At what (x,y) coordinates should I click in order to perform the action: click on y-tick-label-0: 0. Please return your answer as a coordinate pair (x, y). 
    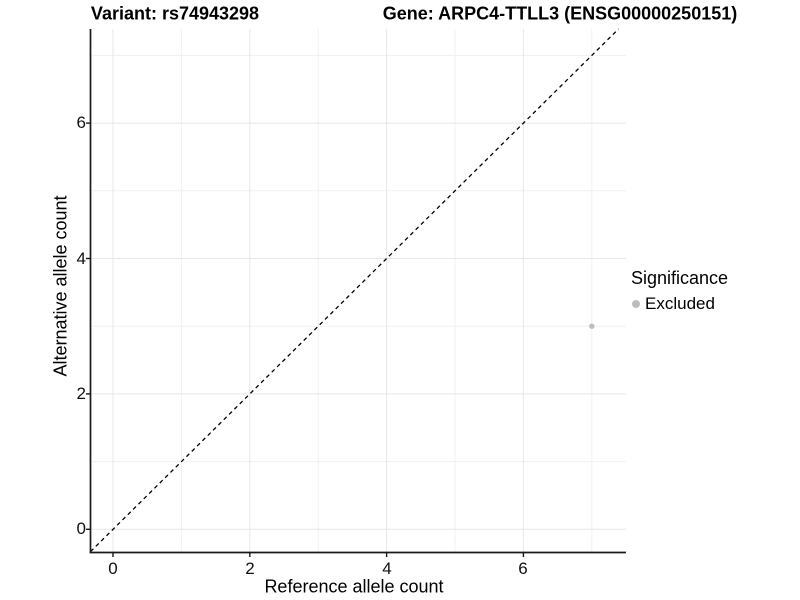
    Looking at the image, I should click on (81, 528).